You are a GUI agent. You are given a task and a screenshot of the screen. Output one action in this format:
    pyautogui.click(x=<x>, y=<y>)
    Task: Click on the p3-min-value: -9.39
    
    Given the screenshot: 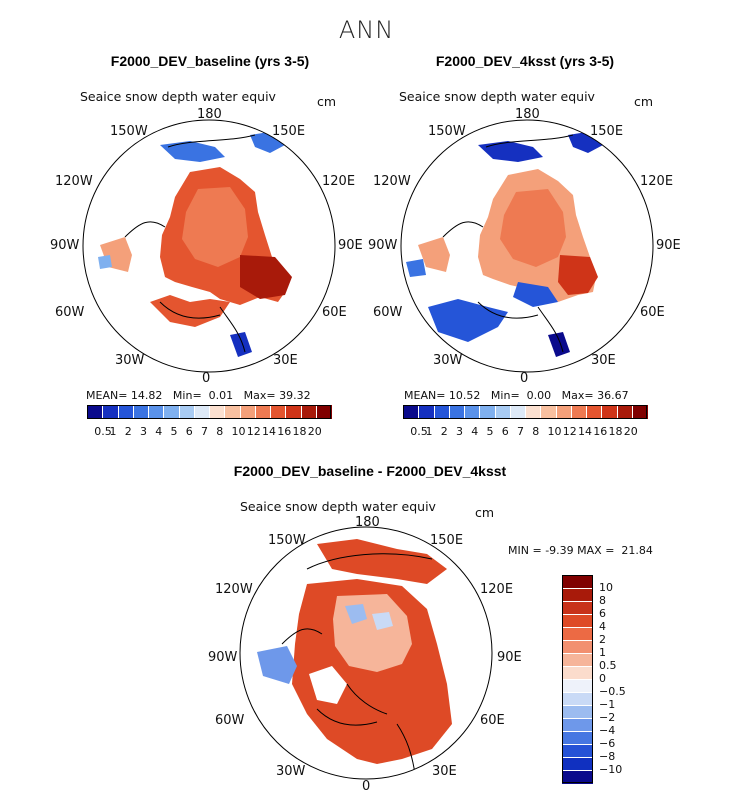 What is the action you would take?
    pyautogui.click(x=559, y=550)
    